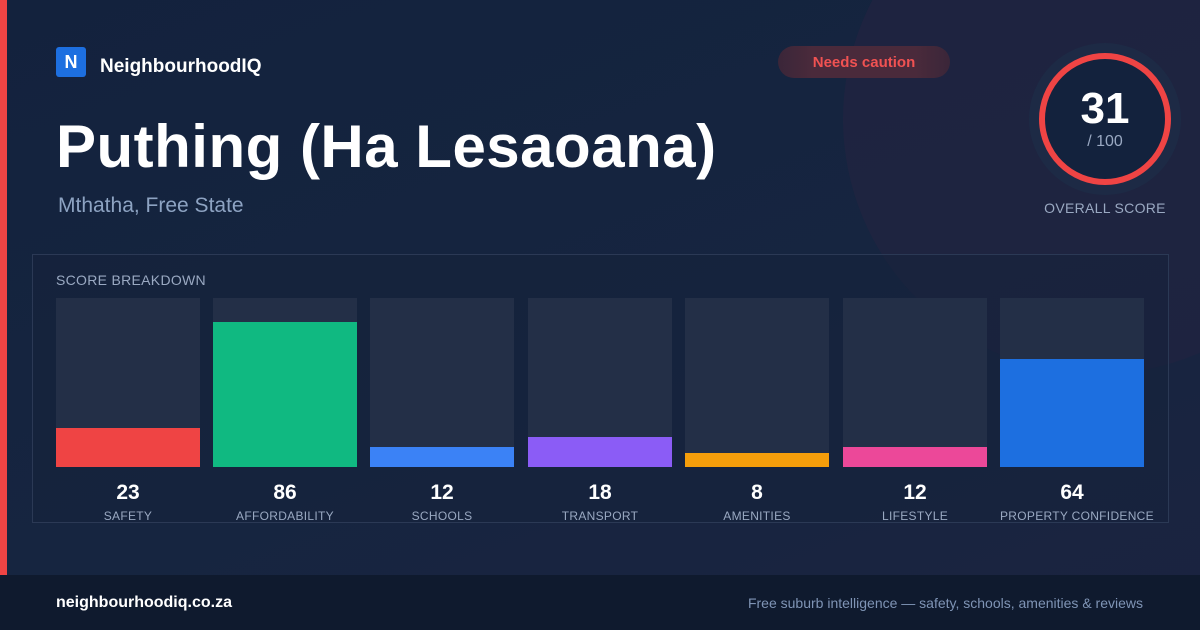 The height and width of the screenshot is (630, 1200). Describe the element at coordinates (1105, 208) in the screenshot. I see `overall-score-label: OVERALL SCORE` at that location.